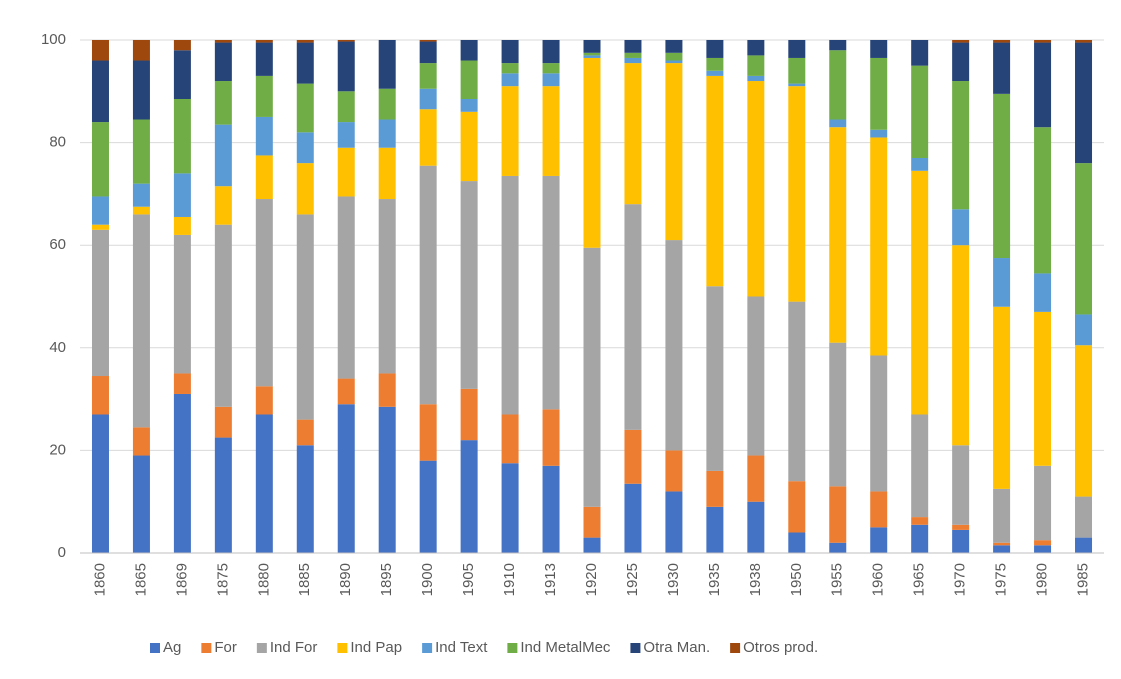  I want to click on legend-label: Otros prod., so click(780, 647).